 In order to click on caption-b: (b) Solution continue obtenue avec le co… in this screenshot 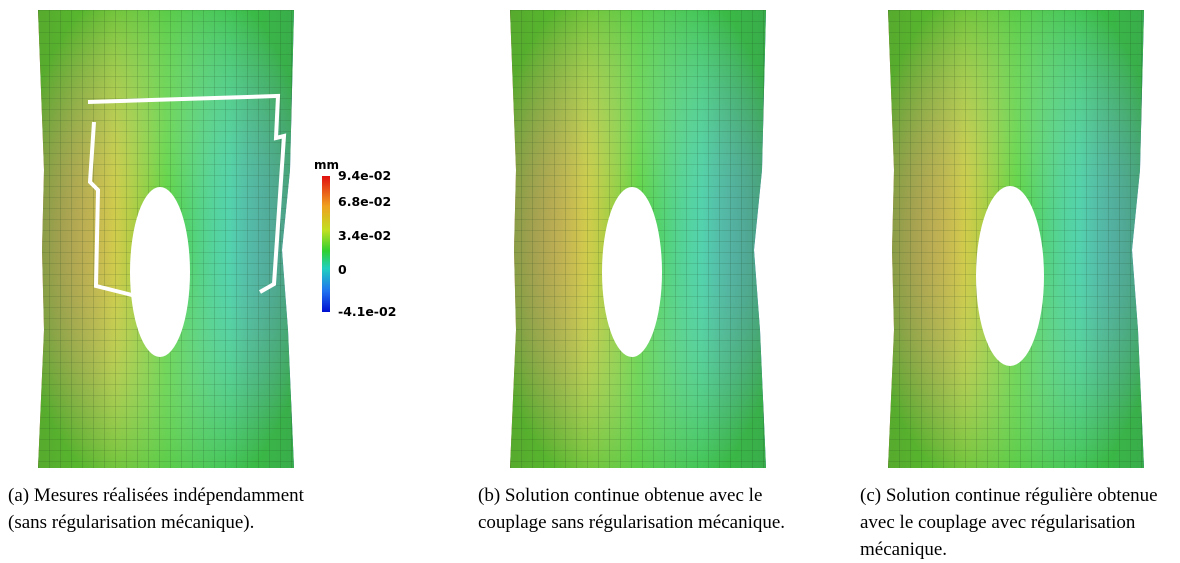, I will do `click(638, 509)`.